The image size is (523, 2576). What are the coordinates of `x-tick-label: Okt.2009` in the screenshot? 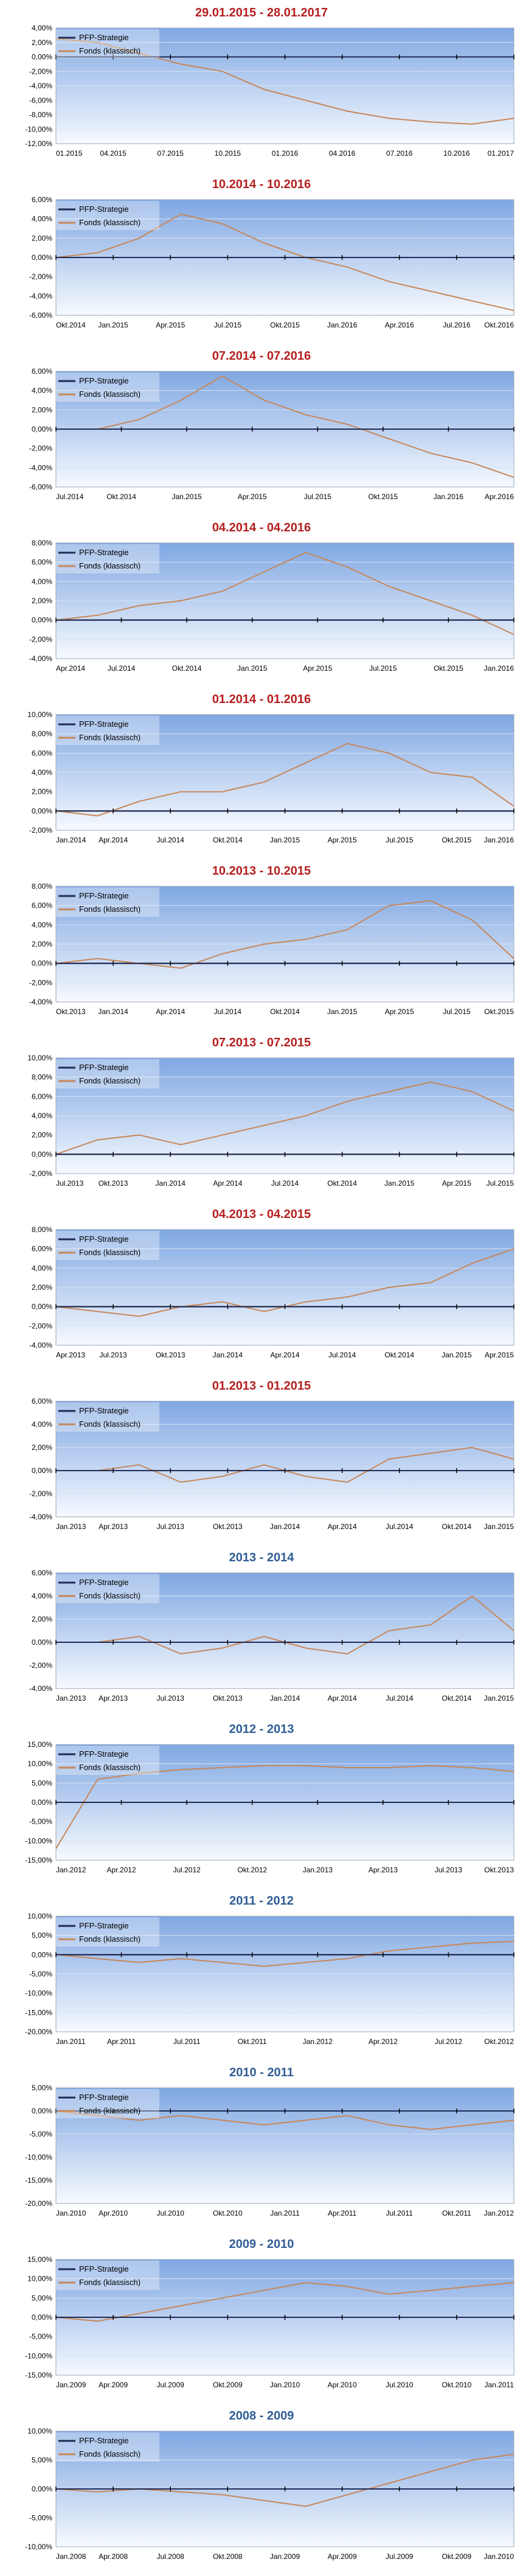 It's located at (457, 2556).